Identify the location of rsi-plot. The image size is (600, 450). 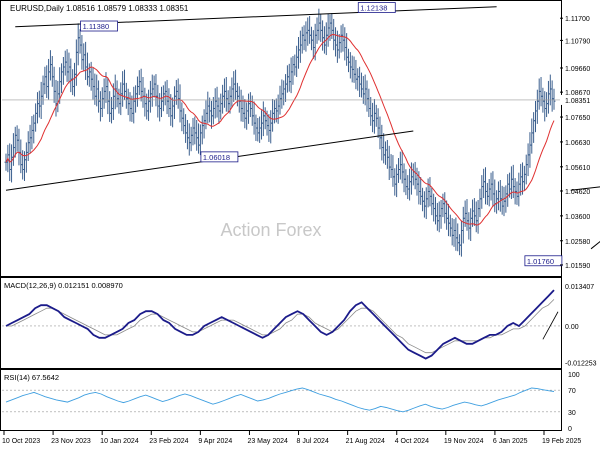
(281, 400).